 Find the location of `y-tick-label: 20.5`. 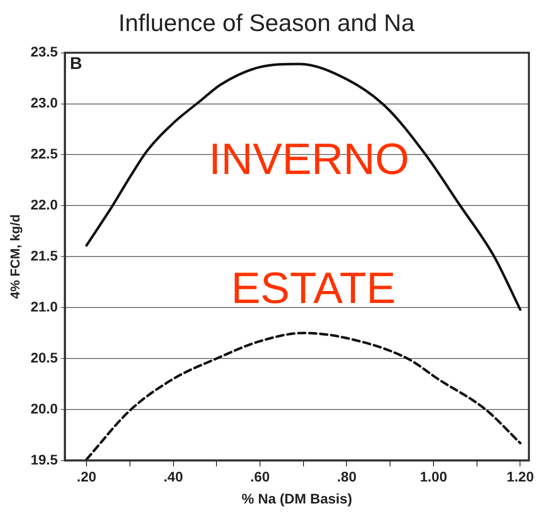

y-tick-label: 20.5 is located at coordinates (44, 357).